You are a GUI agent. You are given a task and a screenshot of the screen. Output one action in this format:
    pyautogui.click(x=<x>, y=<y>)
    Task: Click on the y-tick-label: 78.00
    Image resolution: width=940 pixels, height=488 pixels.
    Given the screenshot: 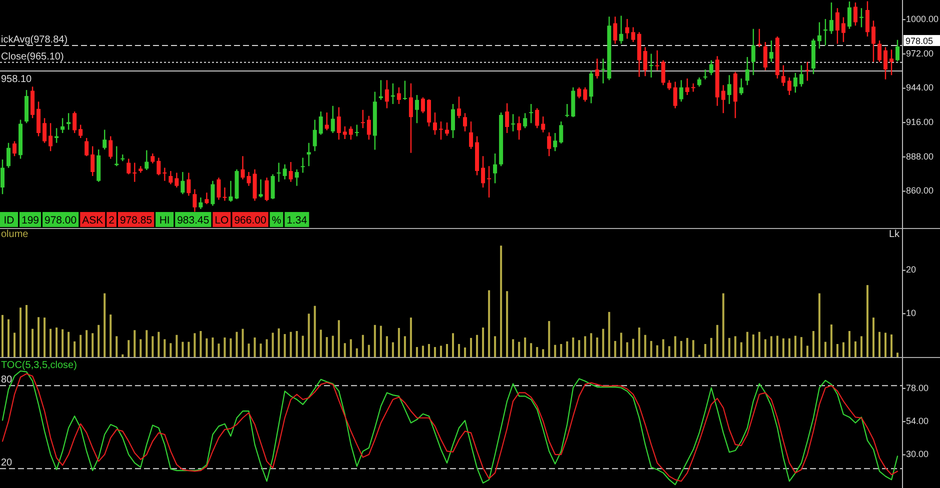 What is the action you would take?
    pyautogui.click(x=917, y=387)
    